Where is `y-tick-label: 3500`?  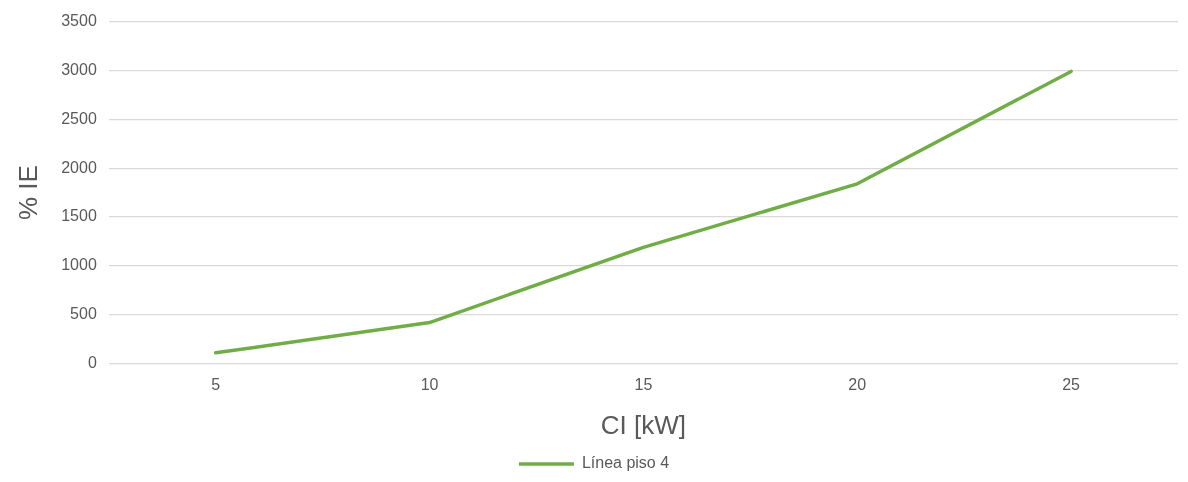
y-tick-label: 3500 is located at coordinates (79, 21).